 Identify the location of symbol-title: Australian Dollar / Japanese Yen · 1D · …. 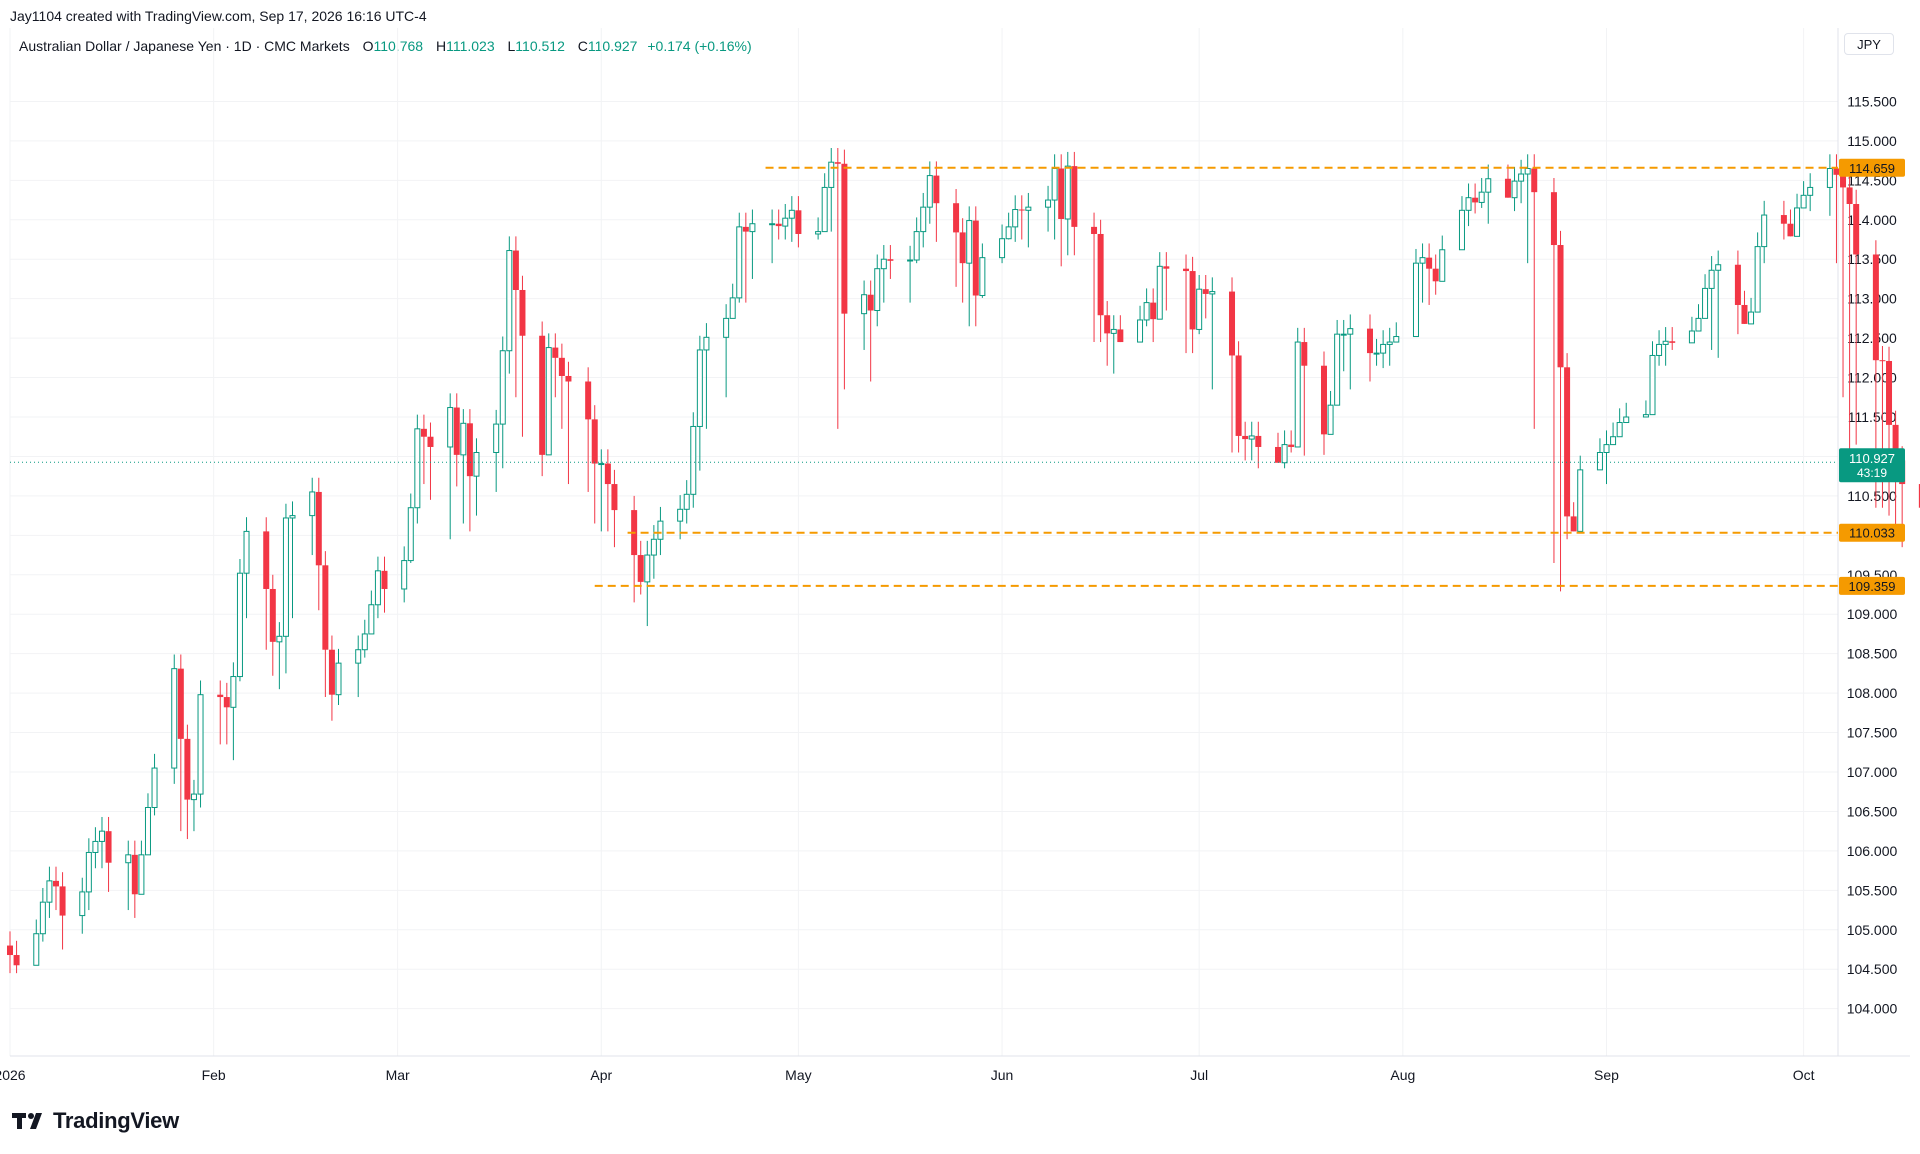
(184, 46).